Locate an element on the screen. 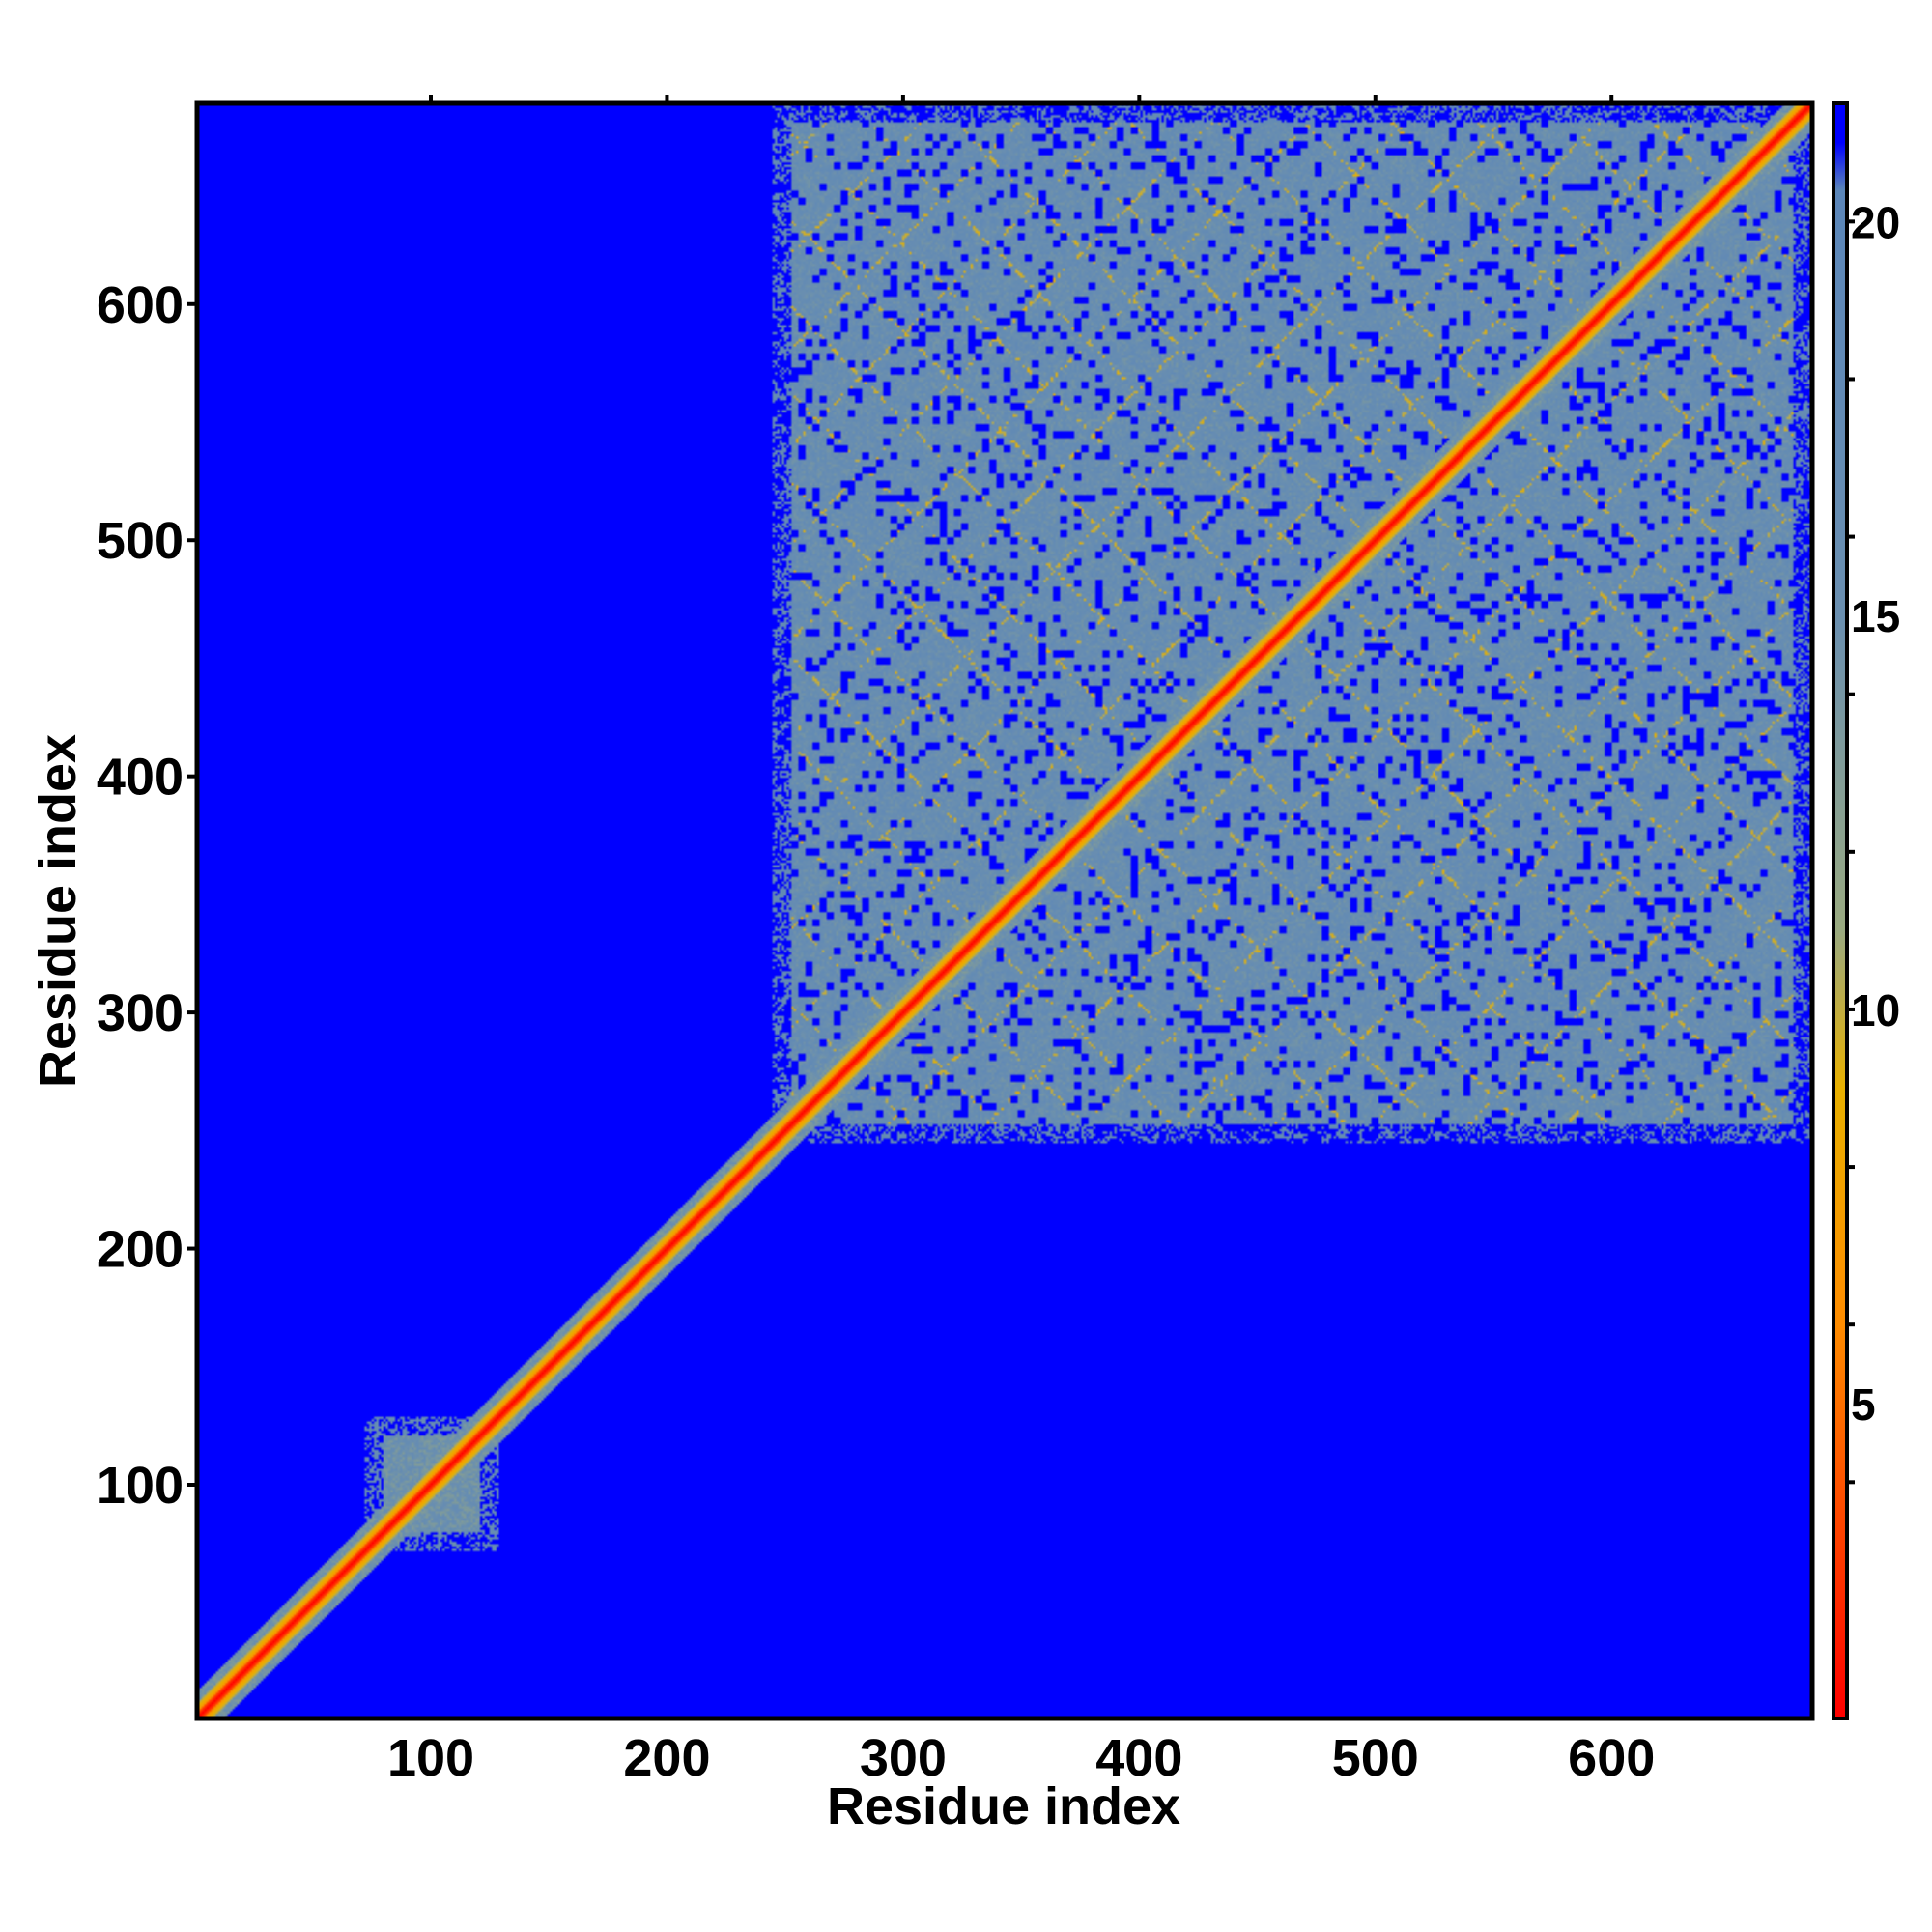 The width and height of the screenshot is (1932, 1932). x-tick-label: 600 is located at coordinates (1611, 1758).